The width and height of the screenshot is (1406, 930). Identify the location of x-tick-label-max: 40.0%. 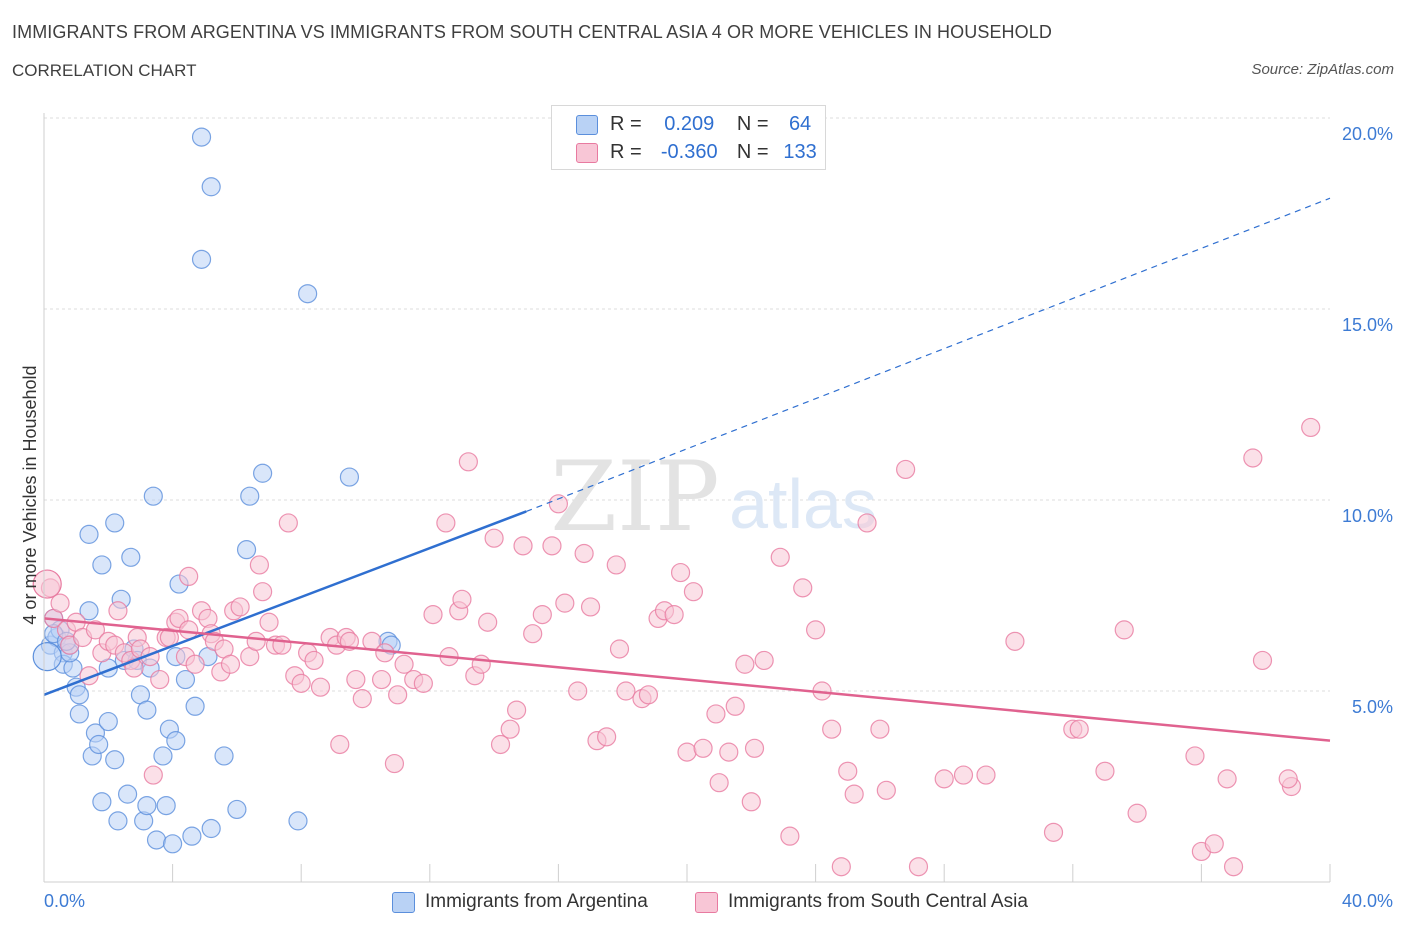
(1367, 901).